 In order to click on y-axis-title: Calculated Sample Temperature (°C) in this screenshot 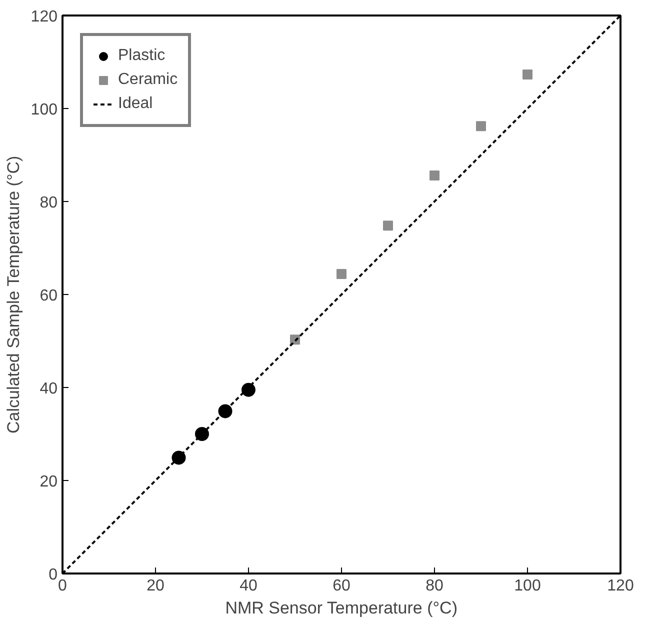, I will do `click(13, 295)`.